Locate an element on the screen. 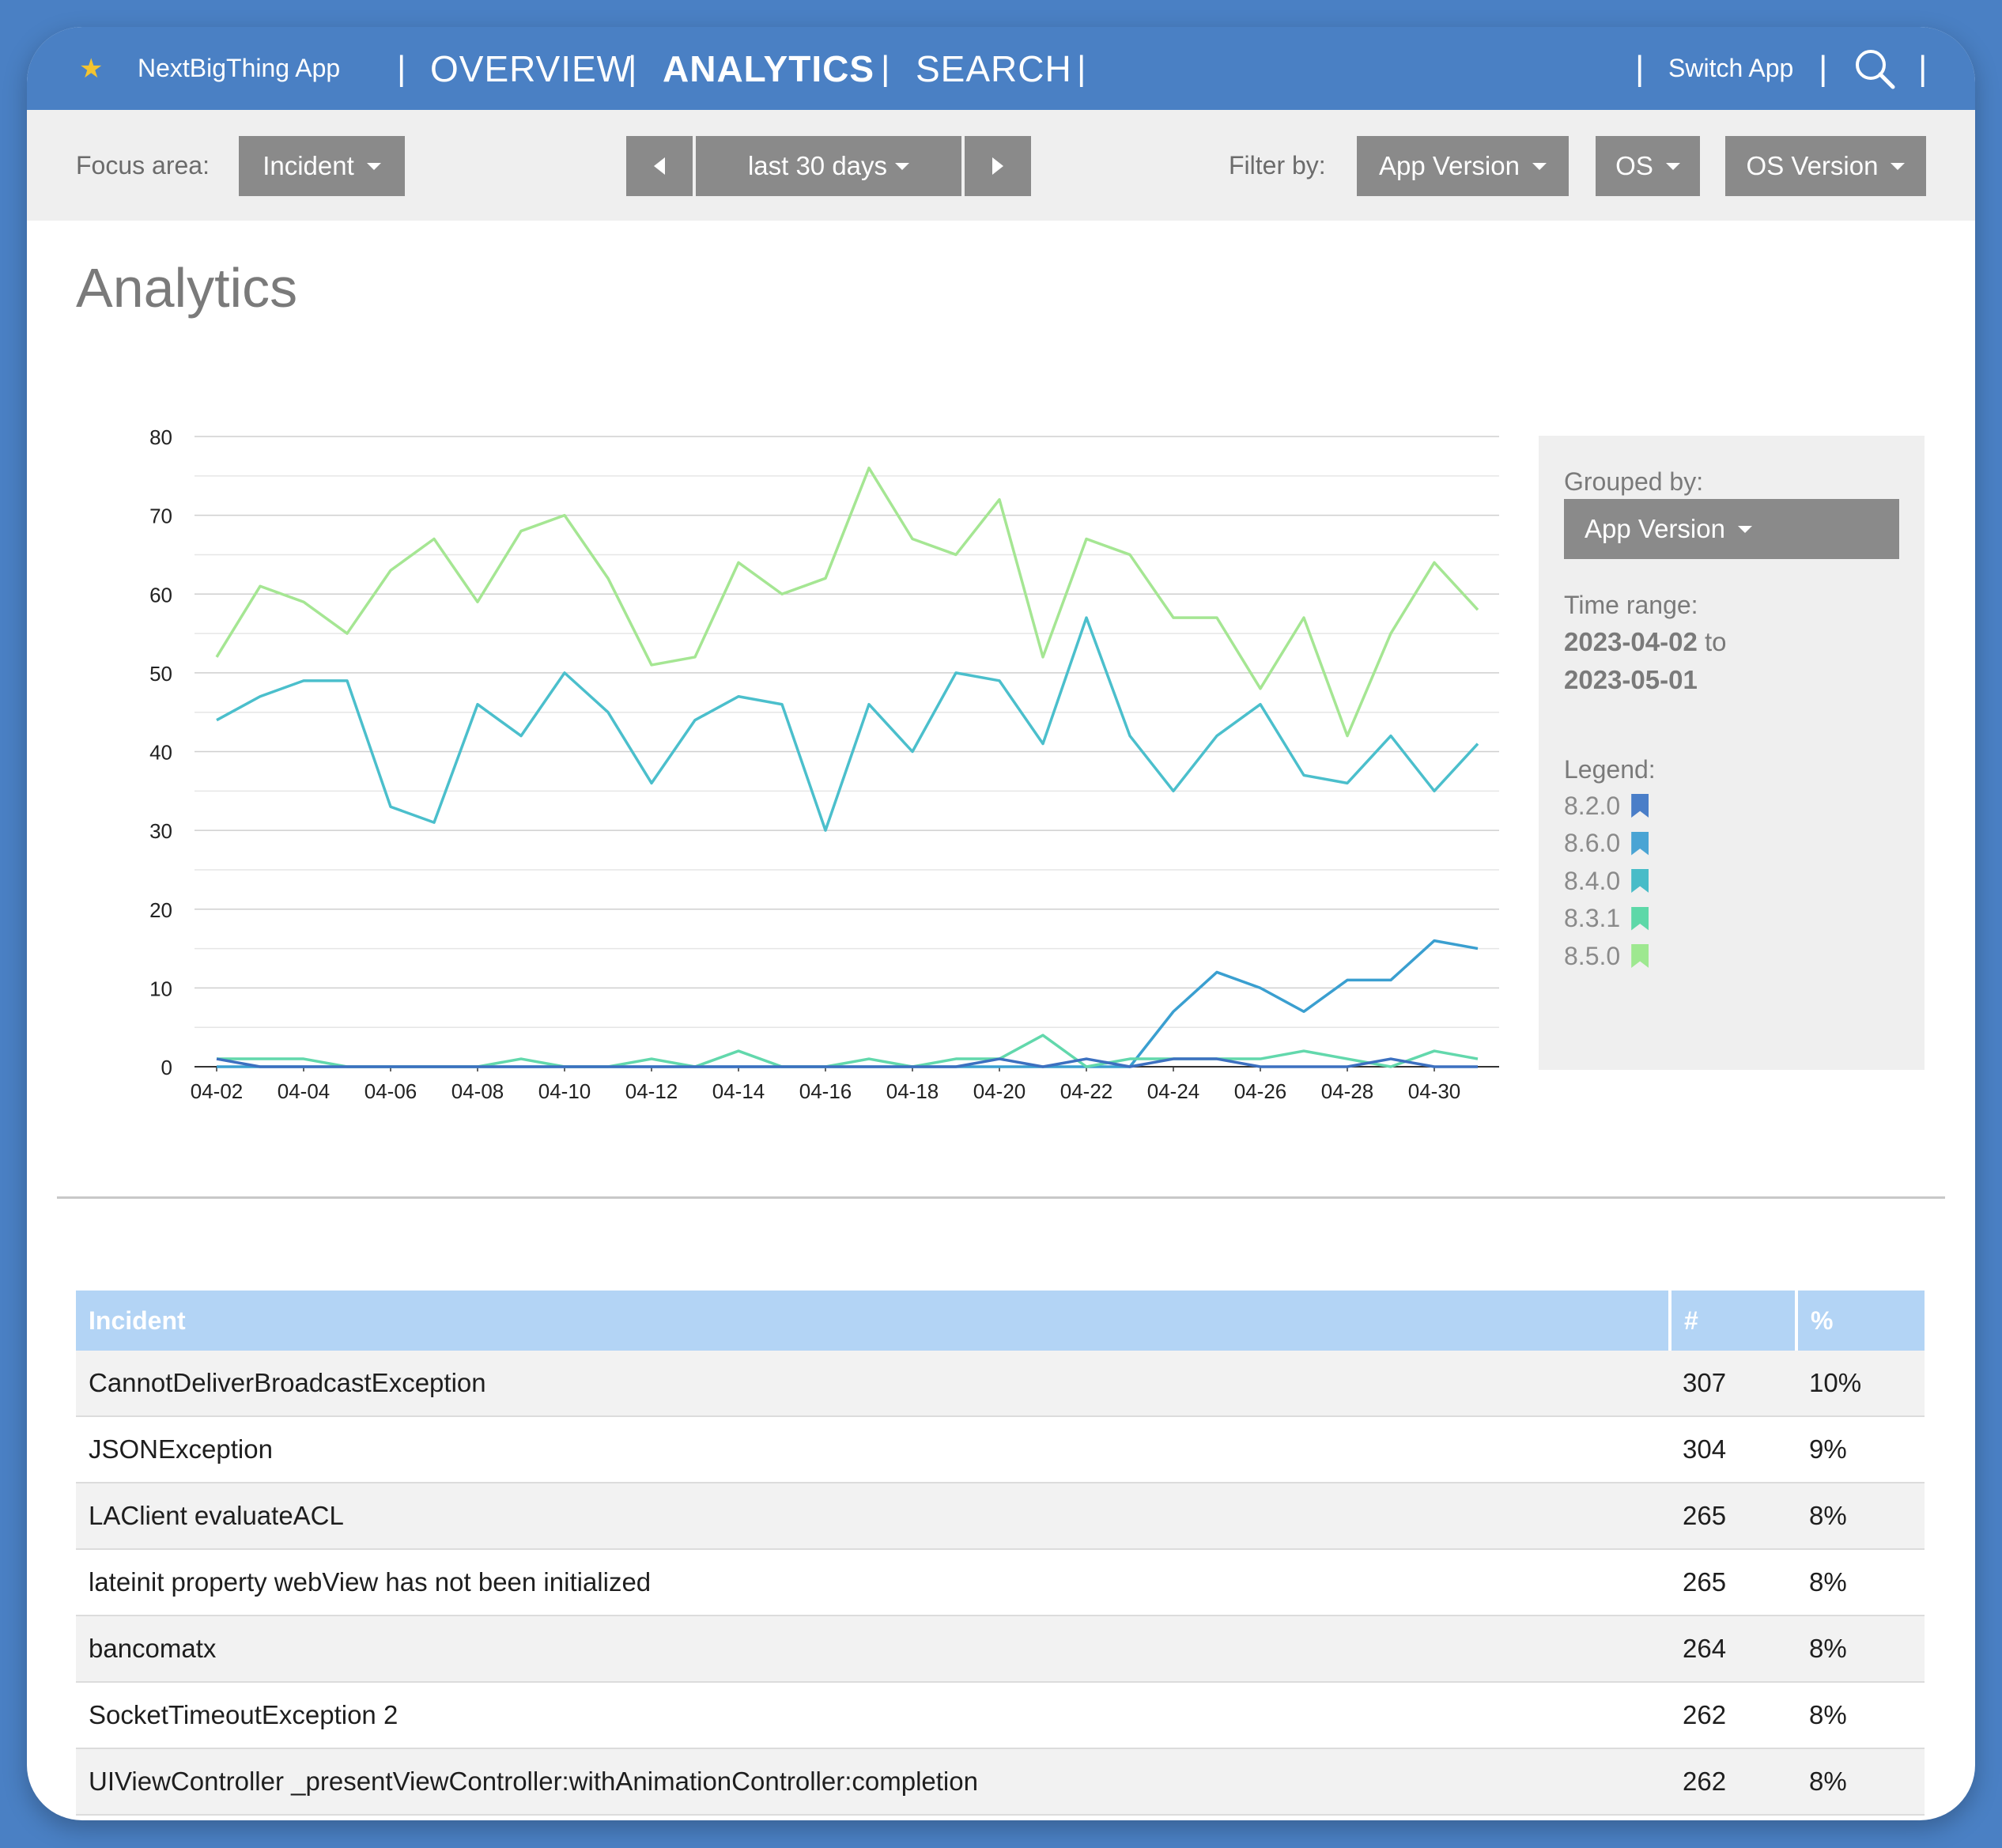 This screenshot has height=1848, width=2002. legend-item: 8.3.1 is located at coordinates (1606, 919).